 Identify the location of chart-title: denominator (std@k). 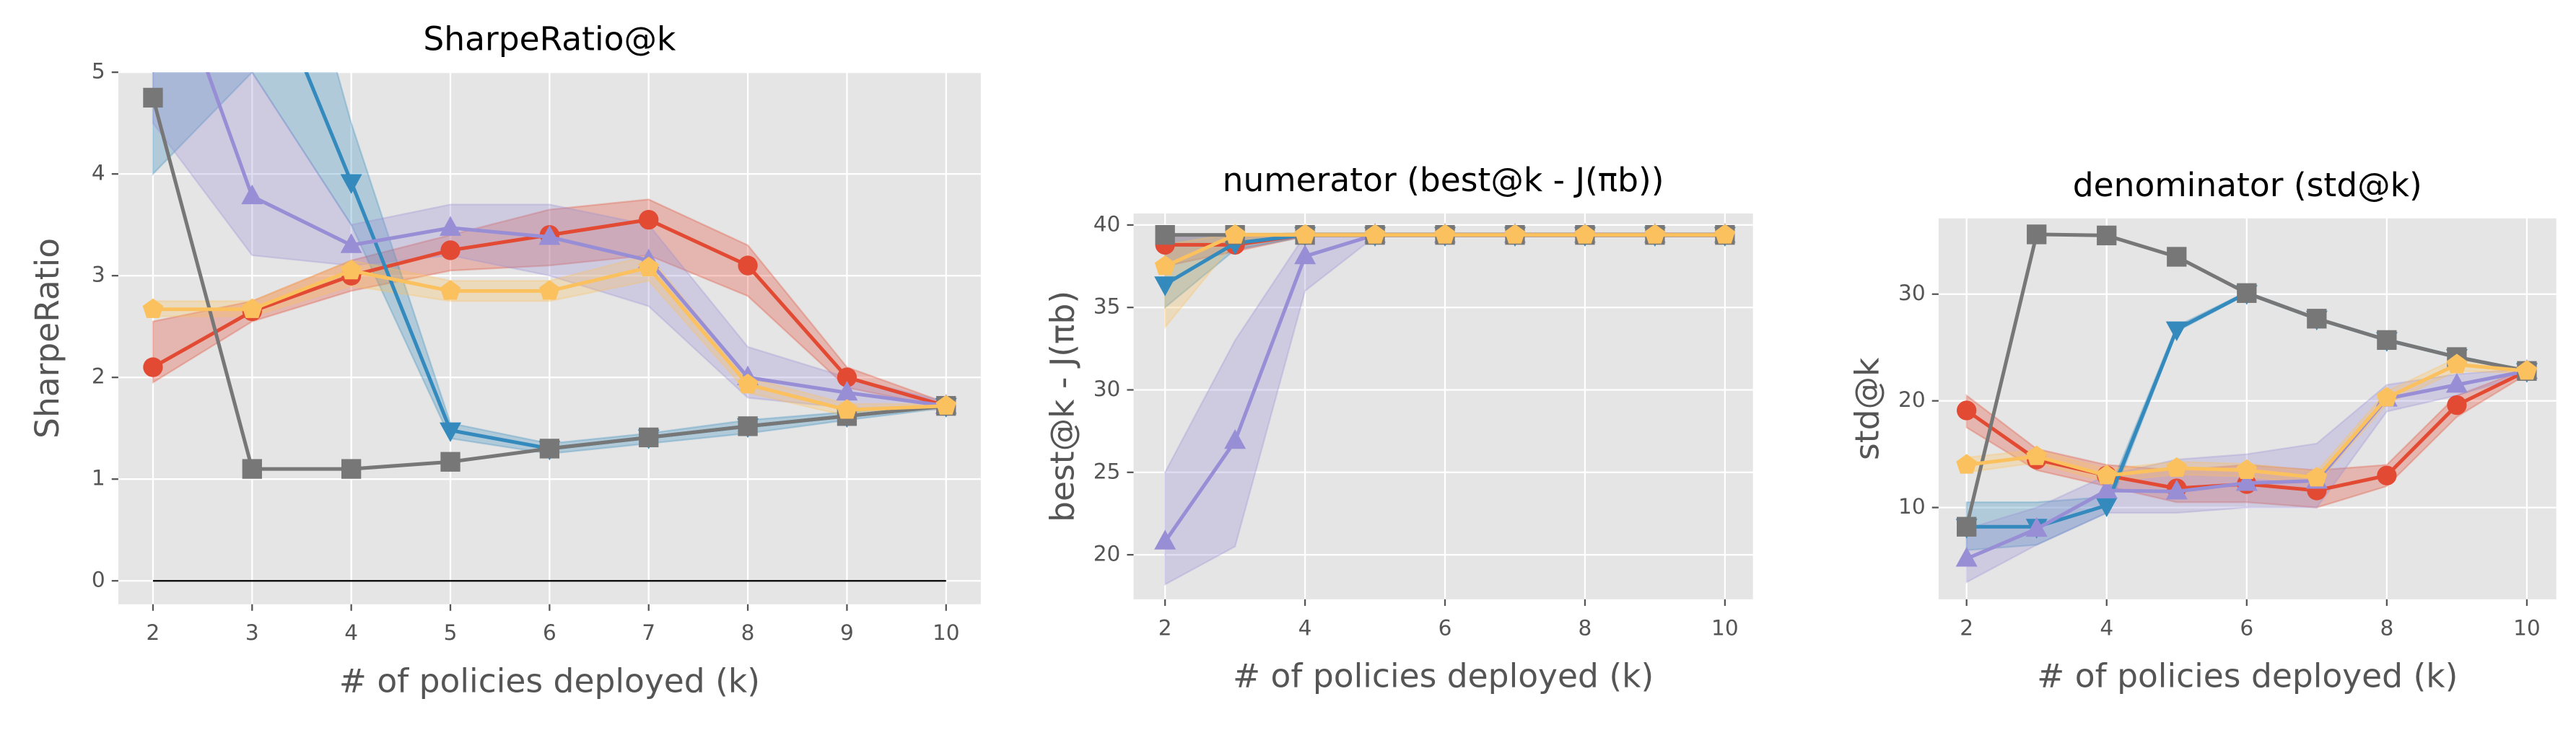
(2247, 185).